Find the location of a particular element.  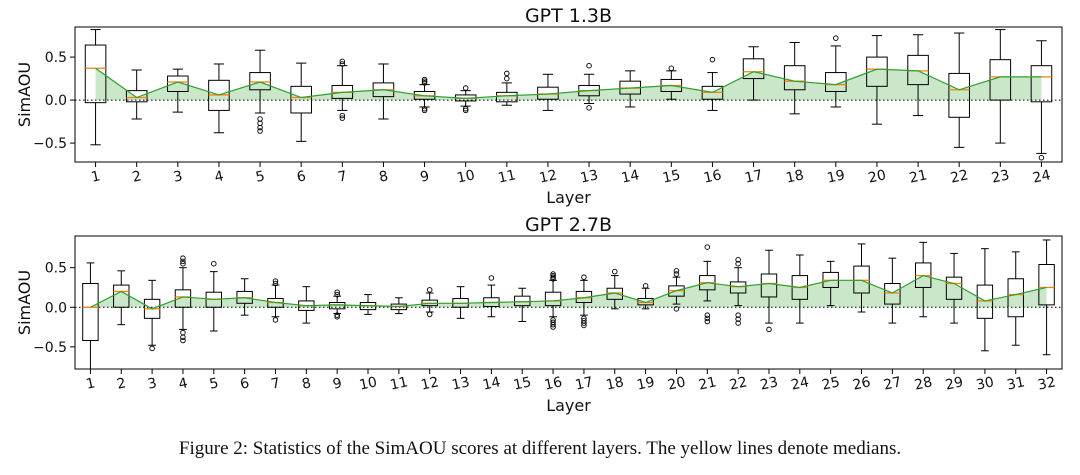

x-tick-label: 23 is located at coordinates (769, 383).